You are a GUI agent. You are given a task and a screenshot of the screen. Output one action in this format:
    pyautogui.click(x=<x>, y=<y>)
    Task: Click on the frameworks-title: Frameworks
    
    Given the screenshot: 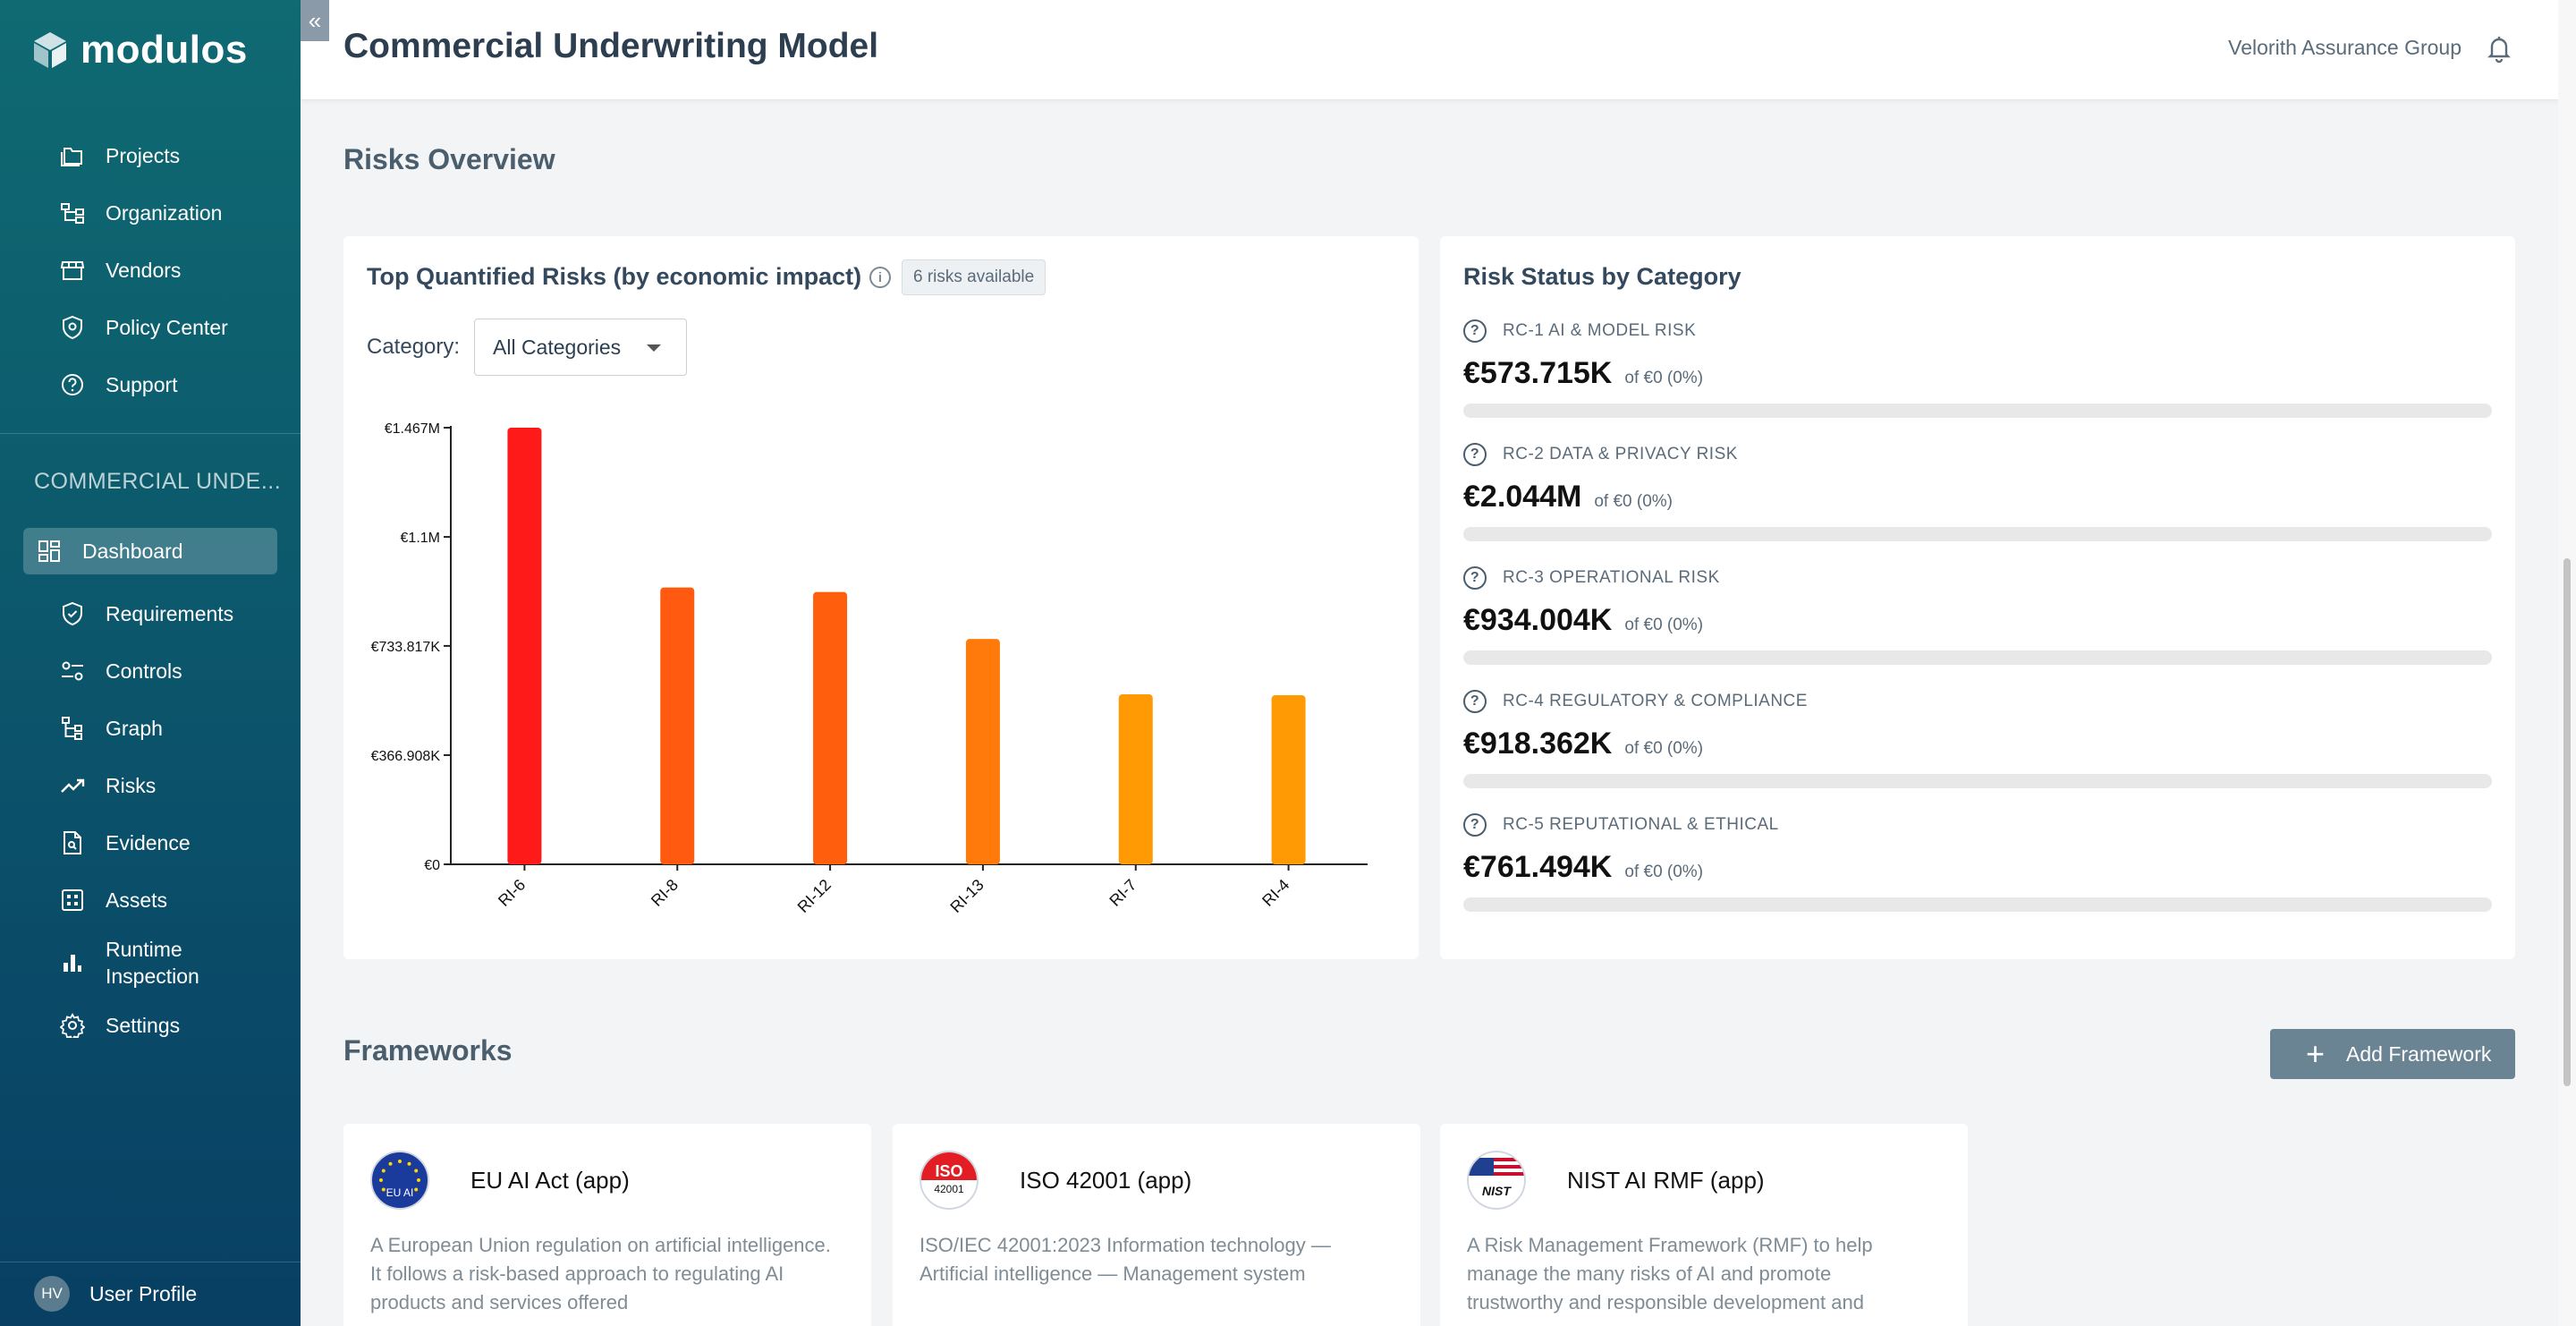 What is the action you would take?
    pyautogui.click(x=428, y=1050)
    